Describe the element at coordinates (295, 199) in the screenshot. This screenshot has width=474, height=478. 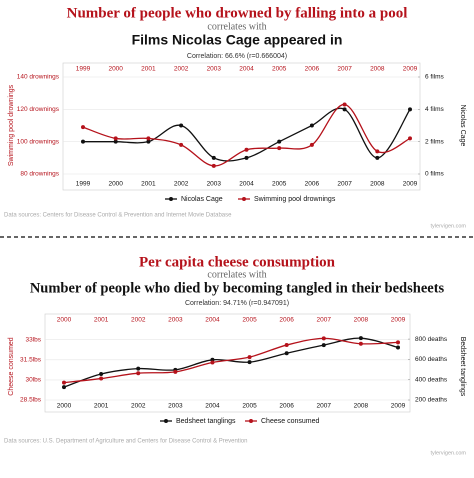
I see `legend-label: Swimming pool drownings` at that location.